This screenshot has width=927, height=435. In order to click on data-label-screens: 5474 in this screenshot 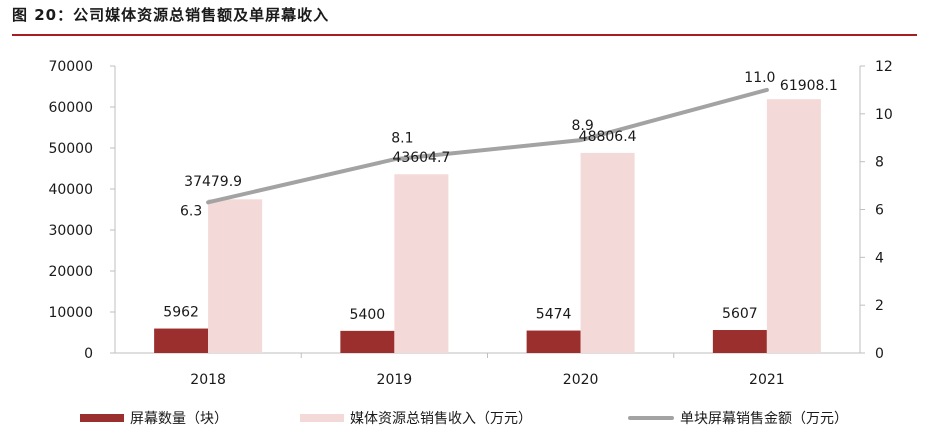, I will do `click(554, 315)`.